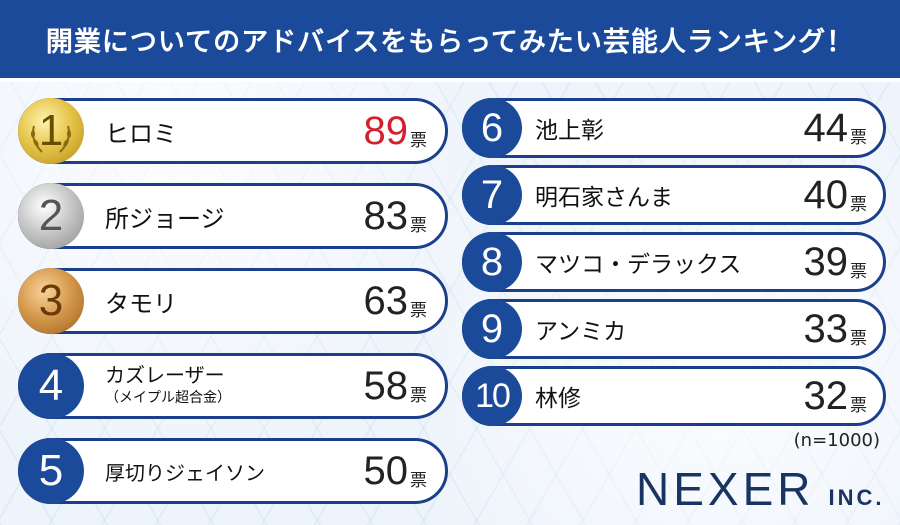  Describe the element at coordinates (826, 194) in the screenshot. I see `vote-number: 40` at that location.